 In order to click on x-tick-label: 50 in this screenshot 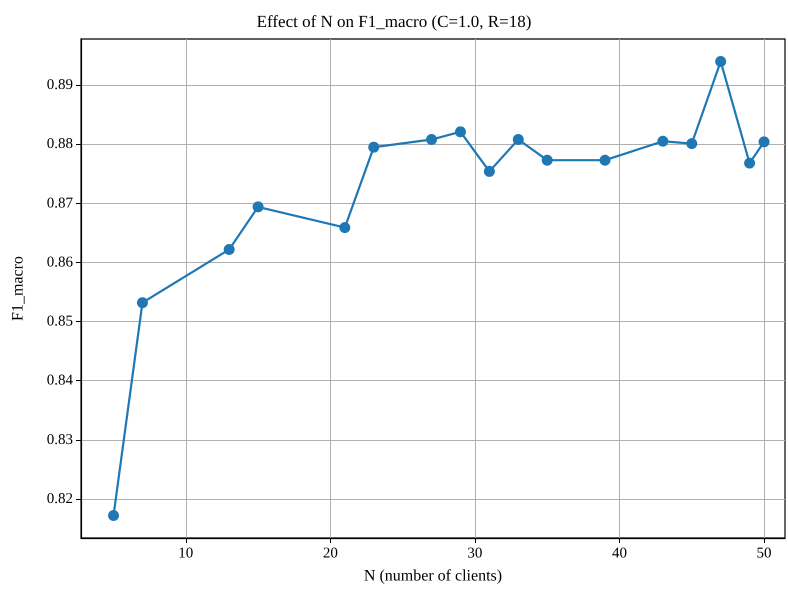, I will do `click(764, 554)`.